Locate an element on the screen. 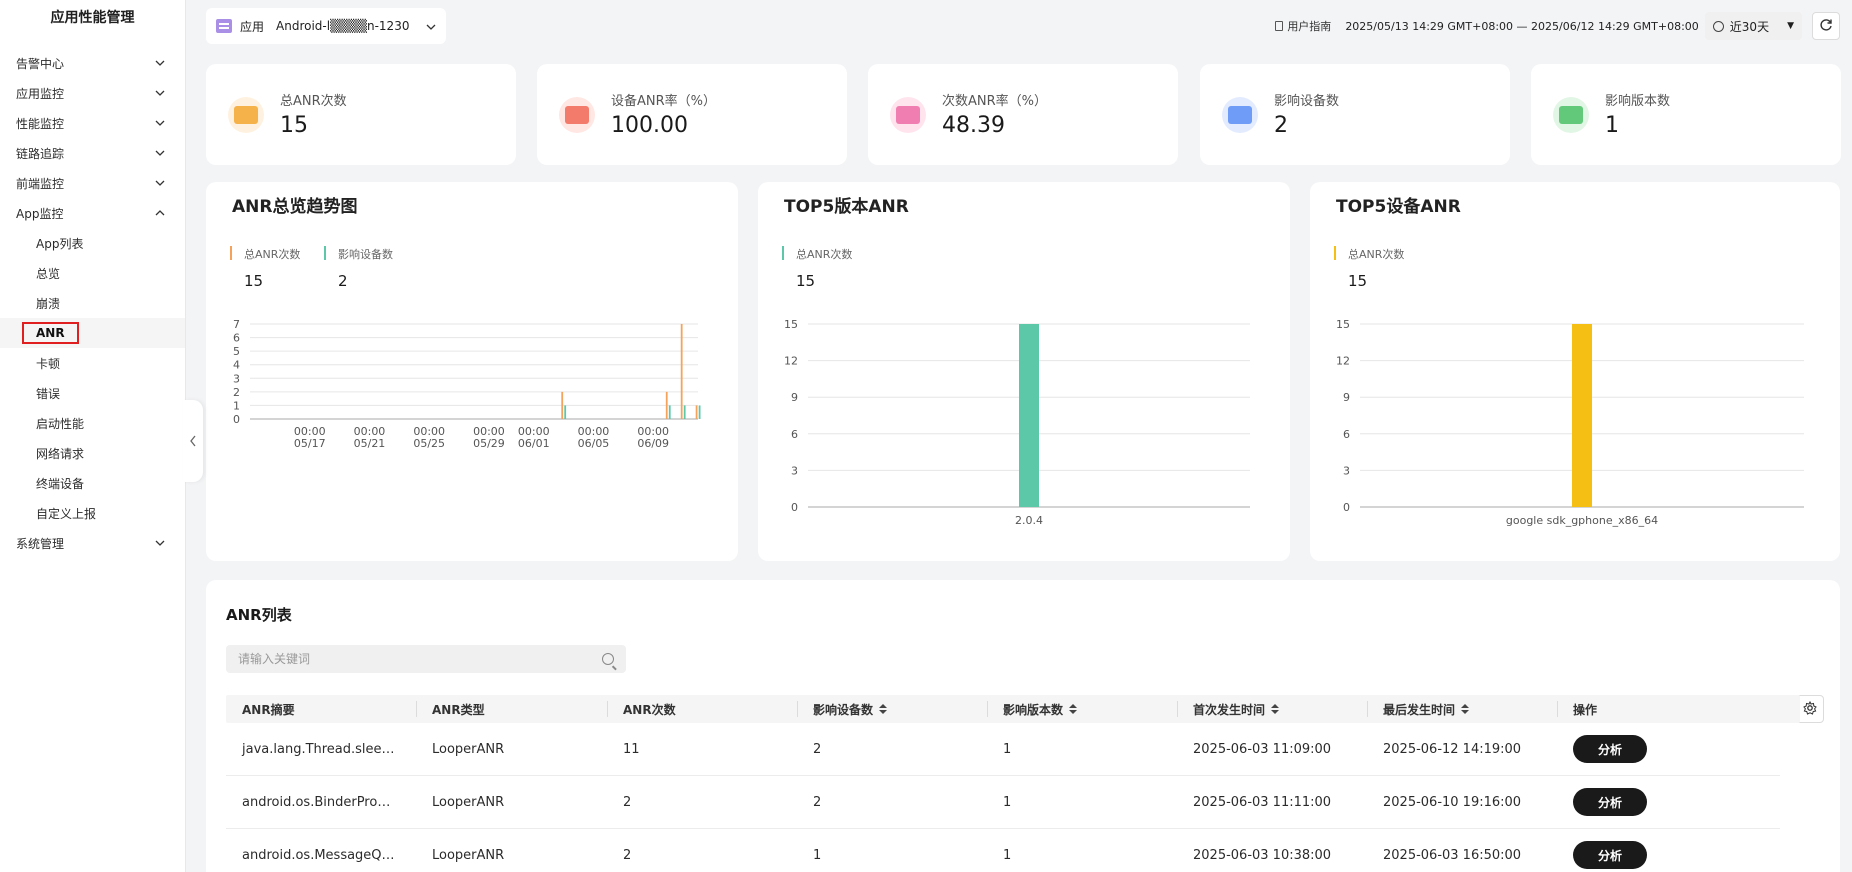 The height and width of the screenshot is (872, 1852). x-tick-date: 06/09 is located at coordinates (653, 443).